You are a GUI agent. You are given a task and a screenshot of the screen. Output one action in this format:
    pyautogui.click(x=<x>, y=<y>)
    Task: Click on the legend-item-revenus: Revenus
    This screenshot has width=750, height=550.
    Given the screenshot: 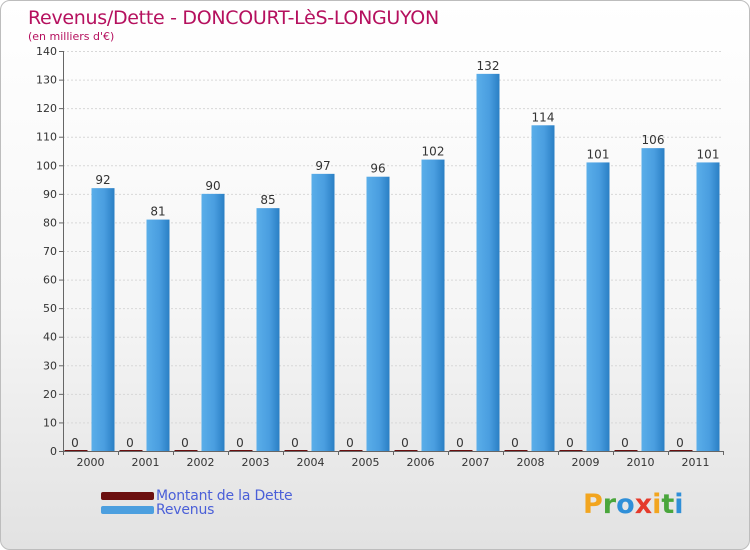 What is the action you would take?
    pyautogui.click(x=157, y=510)
    